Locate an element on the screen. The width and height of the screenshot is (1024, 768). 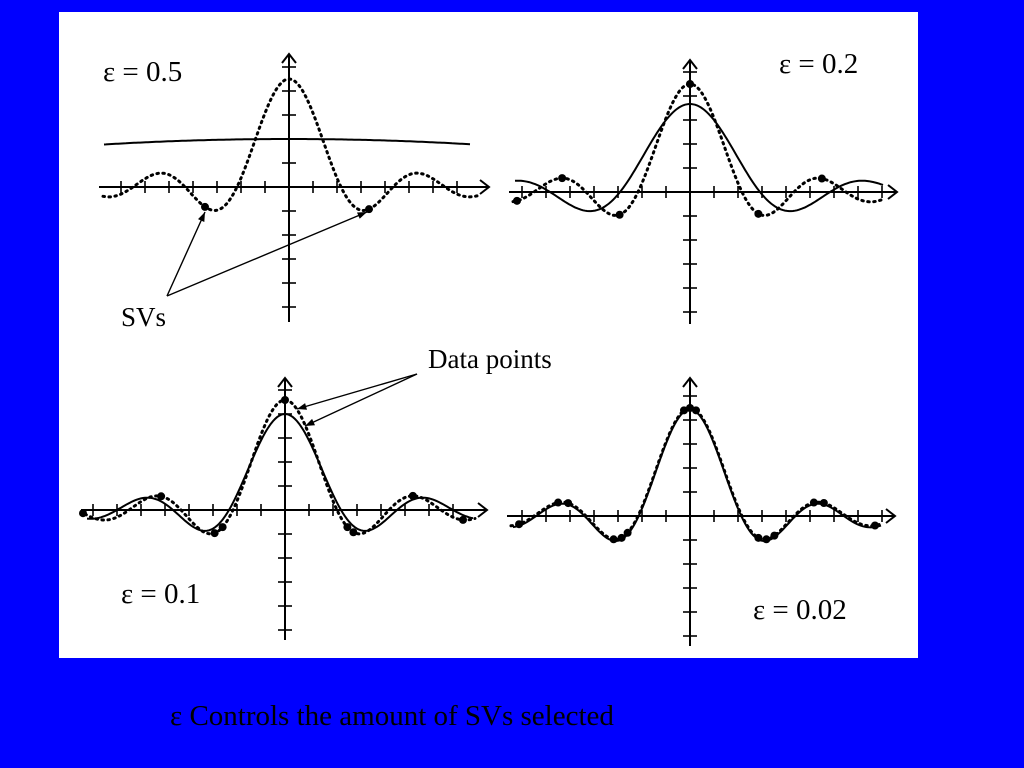
eps-0.02-data-point-8 is located at coordinates (621, 537).